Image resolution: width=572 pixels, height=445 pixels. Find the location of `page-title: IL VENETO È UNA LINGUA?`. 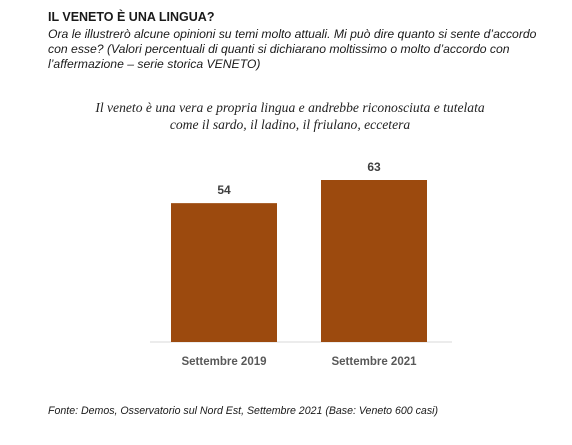

page-title: IL VENETO È UNA LINGUA? is located at coordinates (131, 17).